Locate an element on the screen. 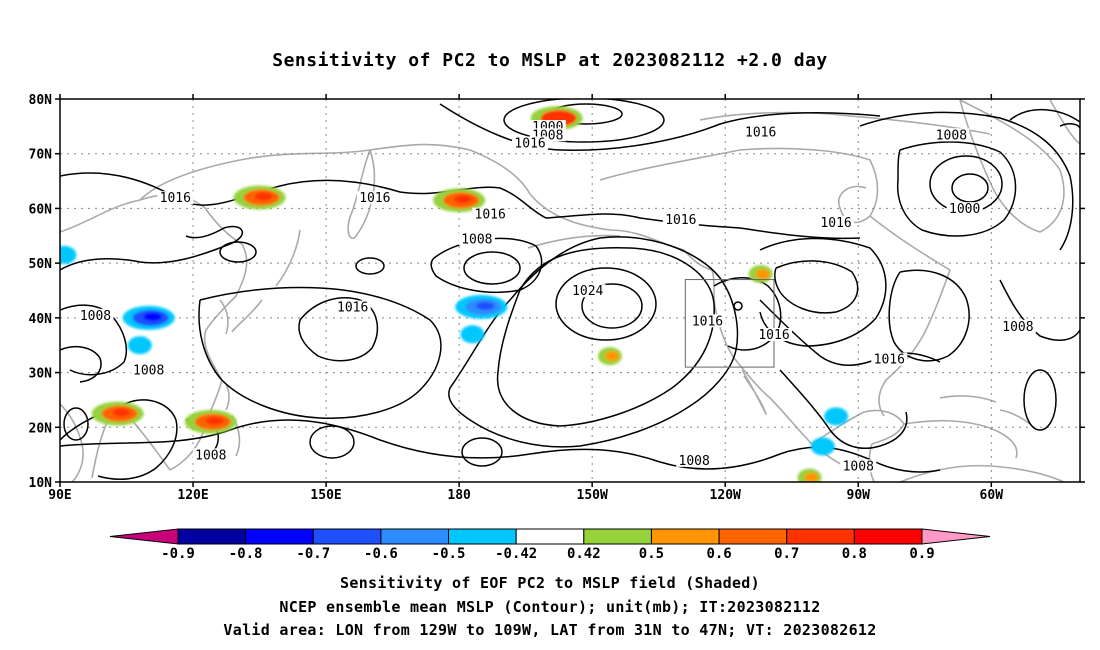  lon-tick-label: 120W is located at coordinates (725, 495).